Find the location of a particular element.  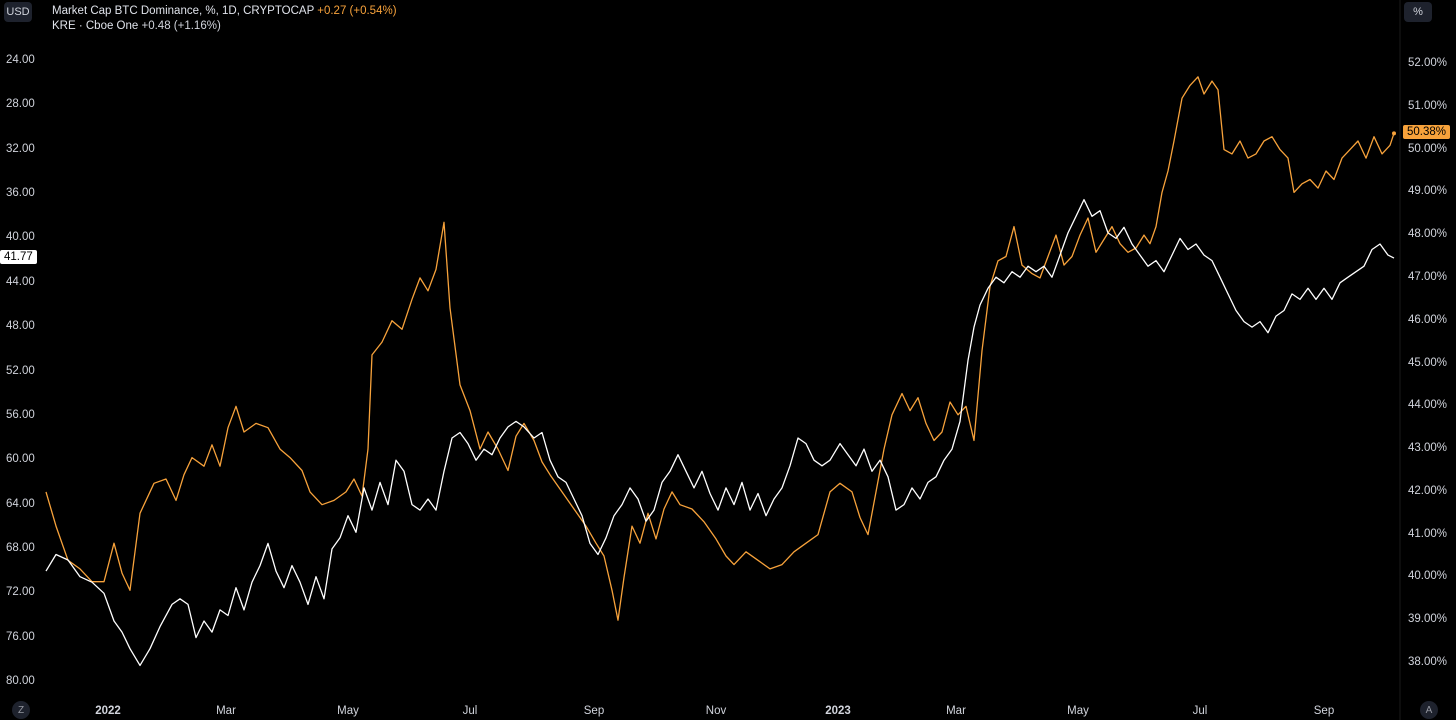

legend-kre-label: KRE · Cboe One is located at coordinates (95, 26).